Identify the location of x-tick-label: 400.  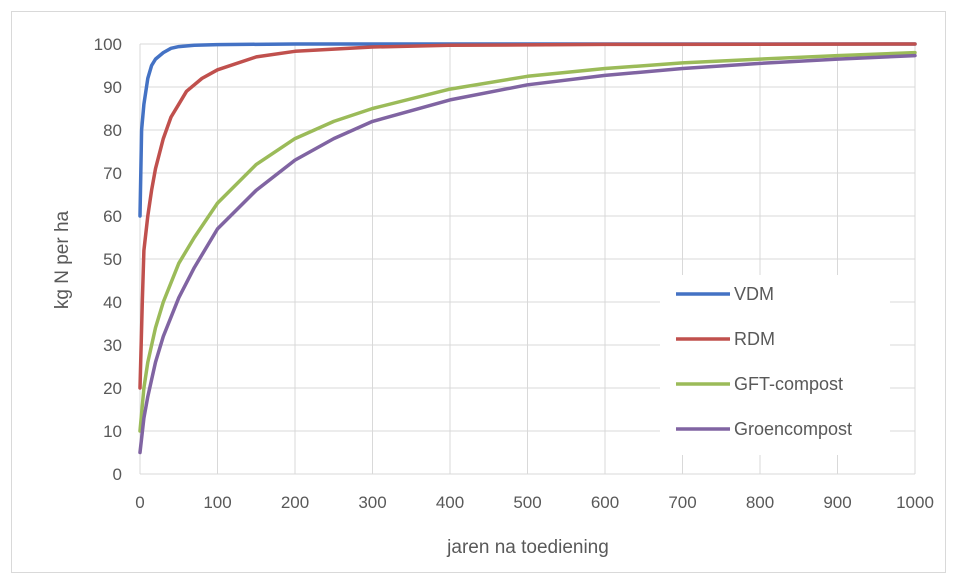
(450, 502).